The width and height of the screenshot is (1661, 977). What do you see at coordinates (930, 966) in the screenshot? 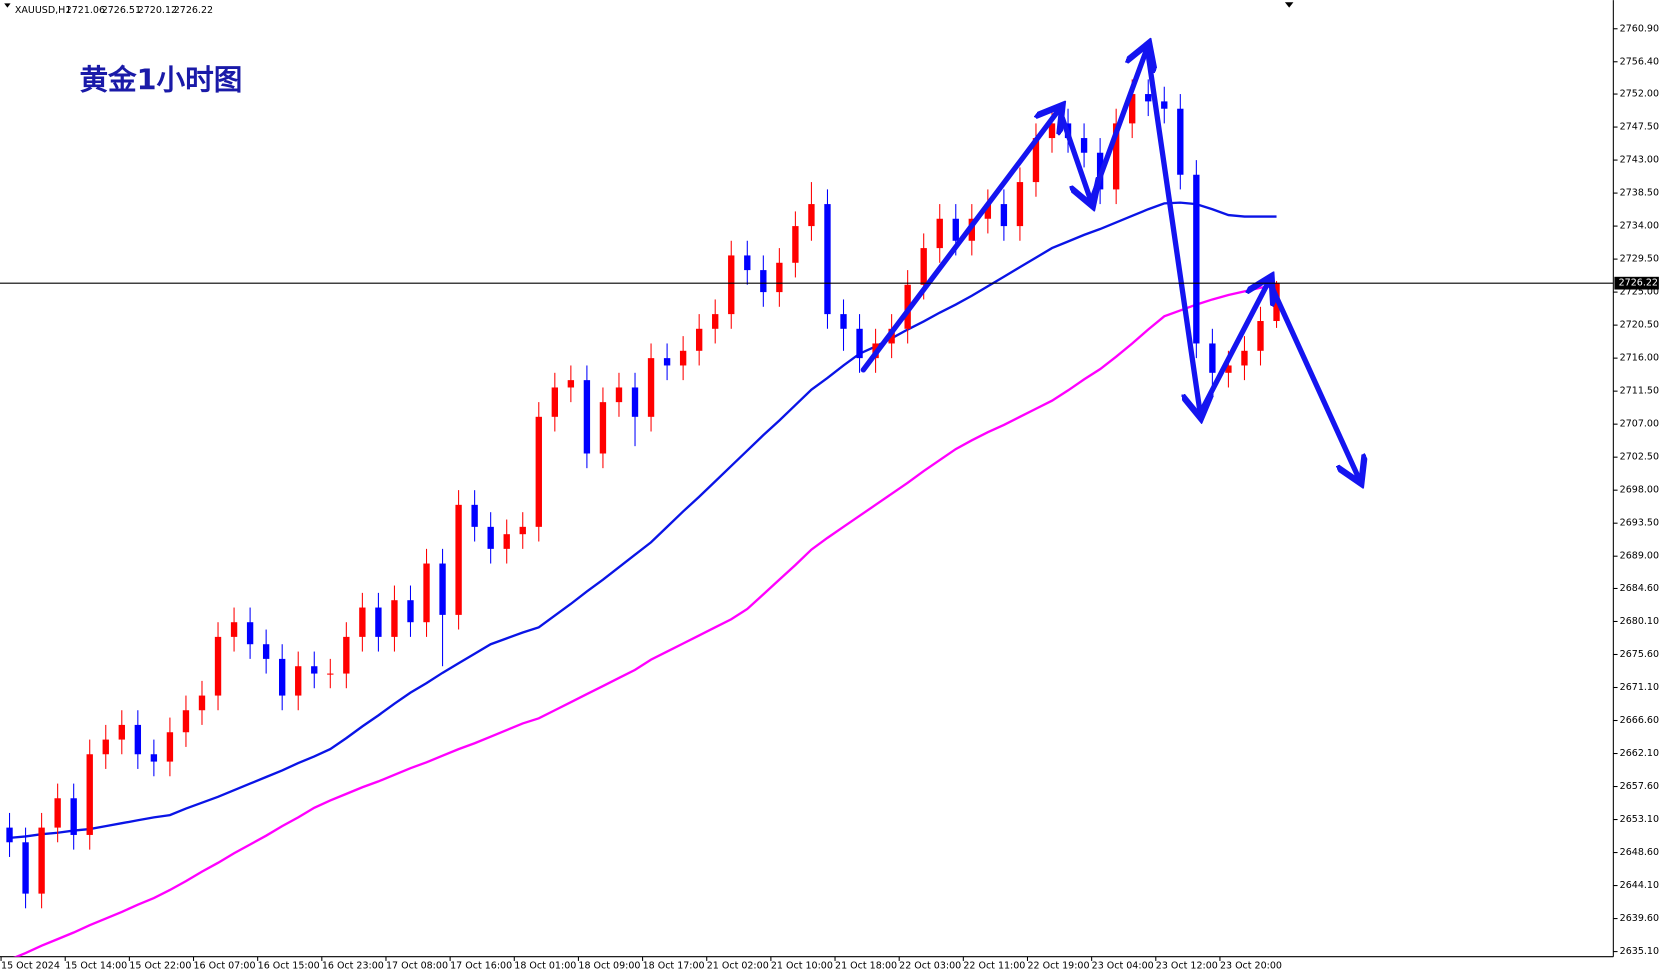
I see `x-tick-label: 22 Oct 03:00` at bounding box center [930, 966].